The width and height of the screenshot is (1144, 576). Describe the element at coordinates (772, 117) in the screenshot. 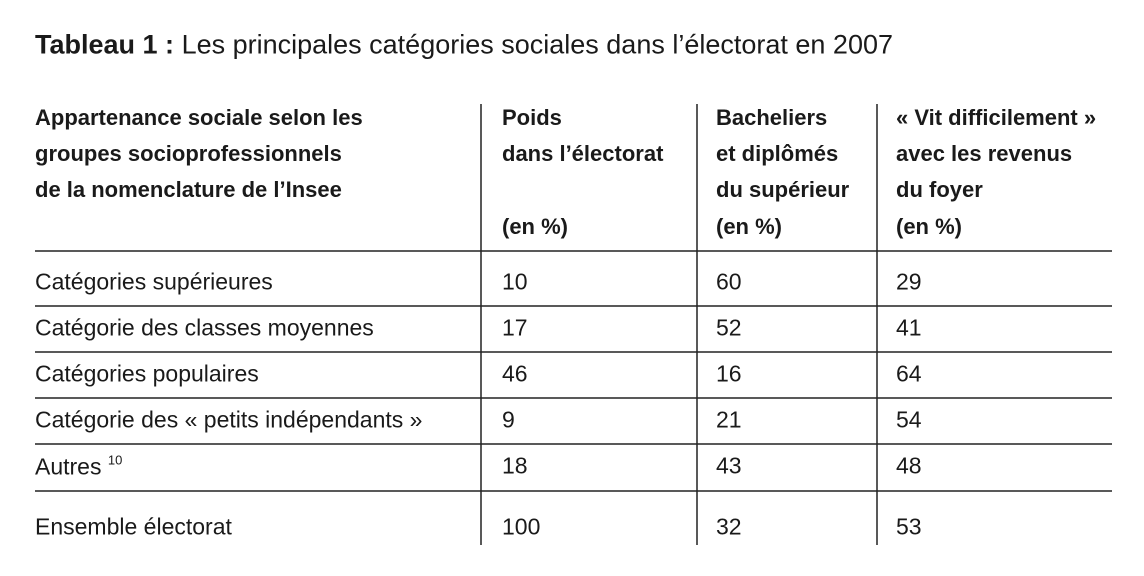

I see `header-line: Bacheliers` at that location.